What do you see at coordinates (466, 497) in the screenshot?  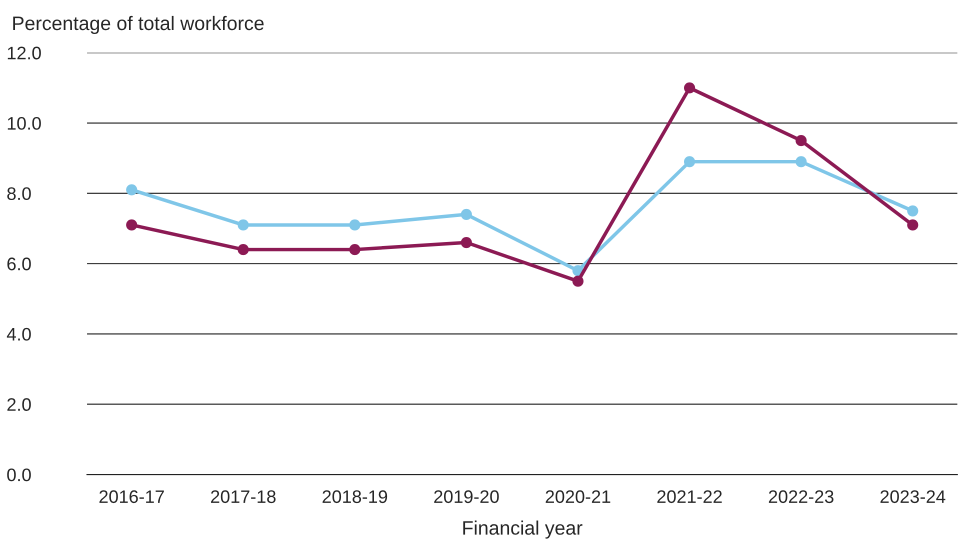 I see `x-tick-label: 2019-20` at bounding box center [466, 497].